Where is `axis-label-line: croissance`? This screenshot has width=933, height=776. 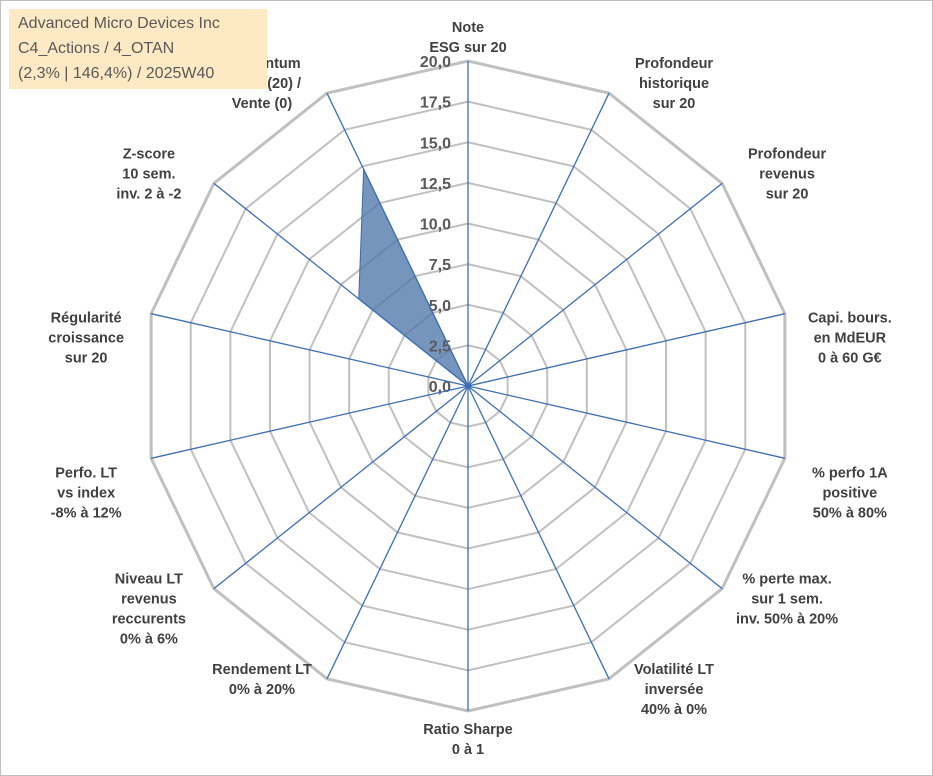 axis-label-line: croissance is located at coordinates (86, 339).